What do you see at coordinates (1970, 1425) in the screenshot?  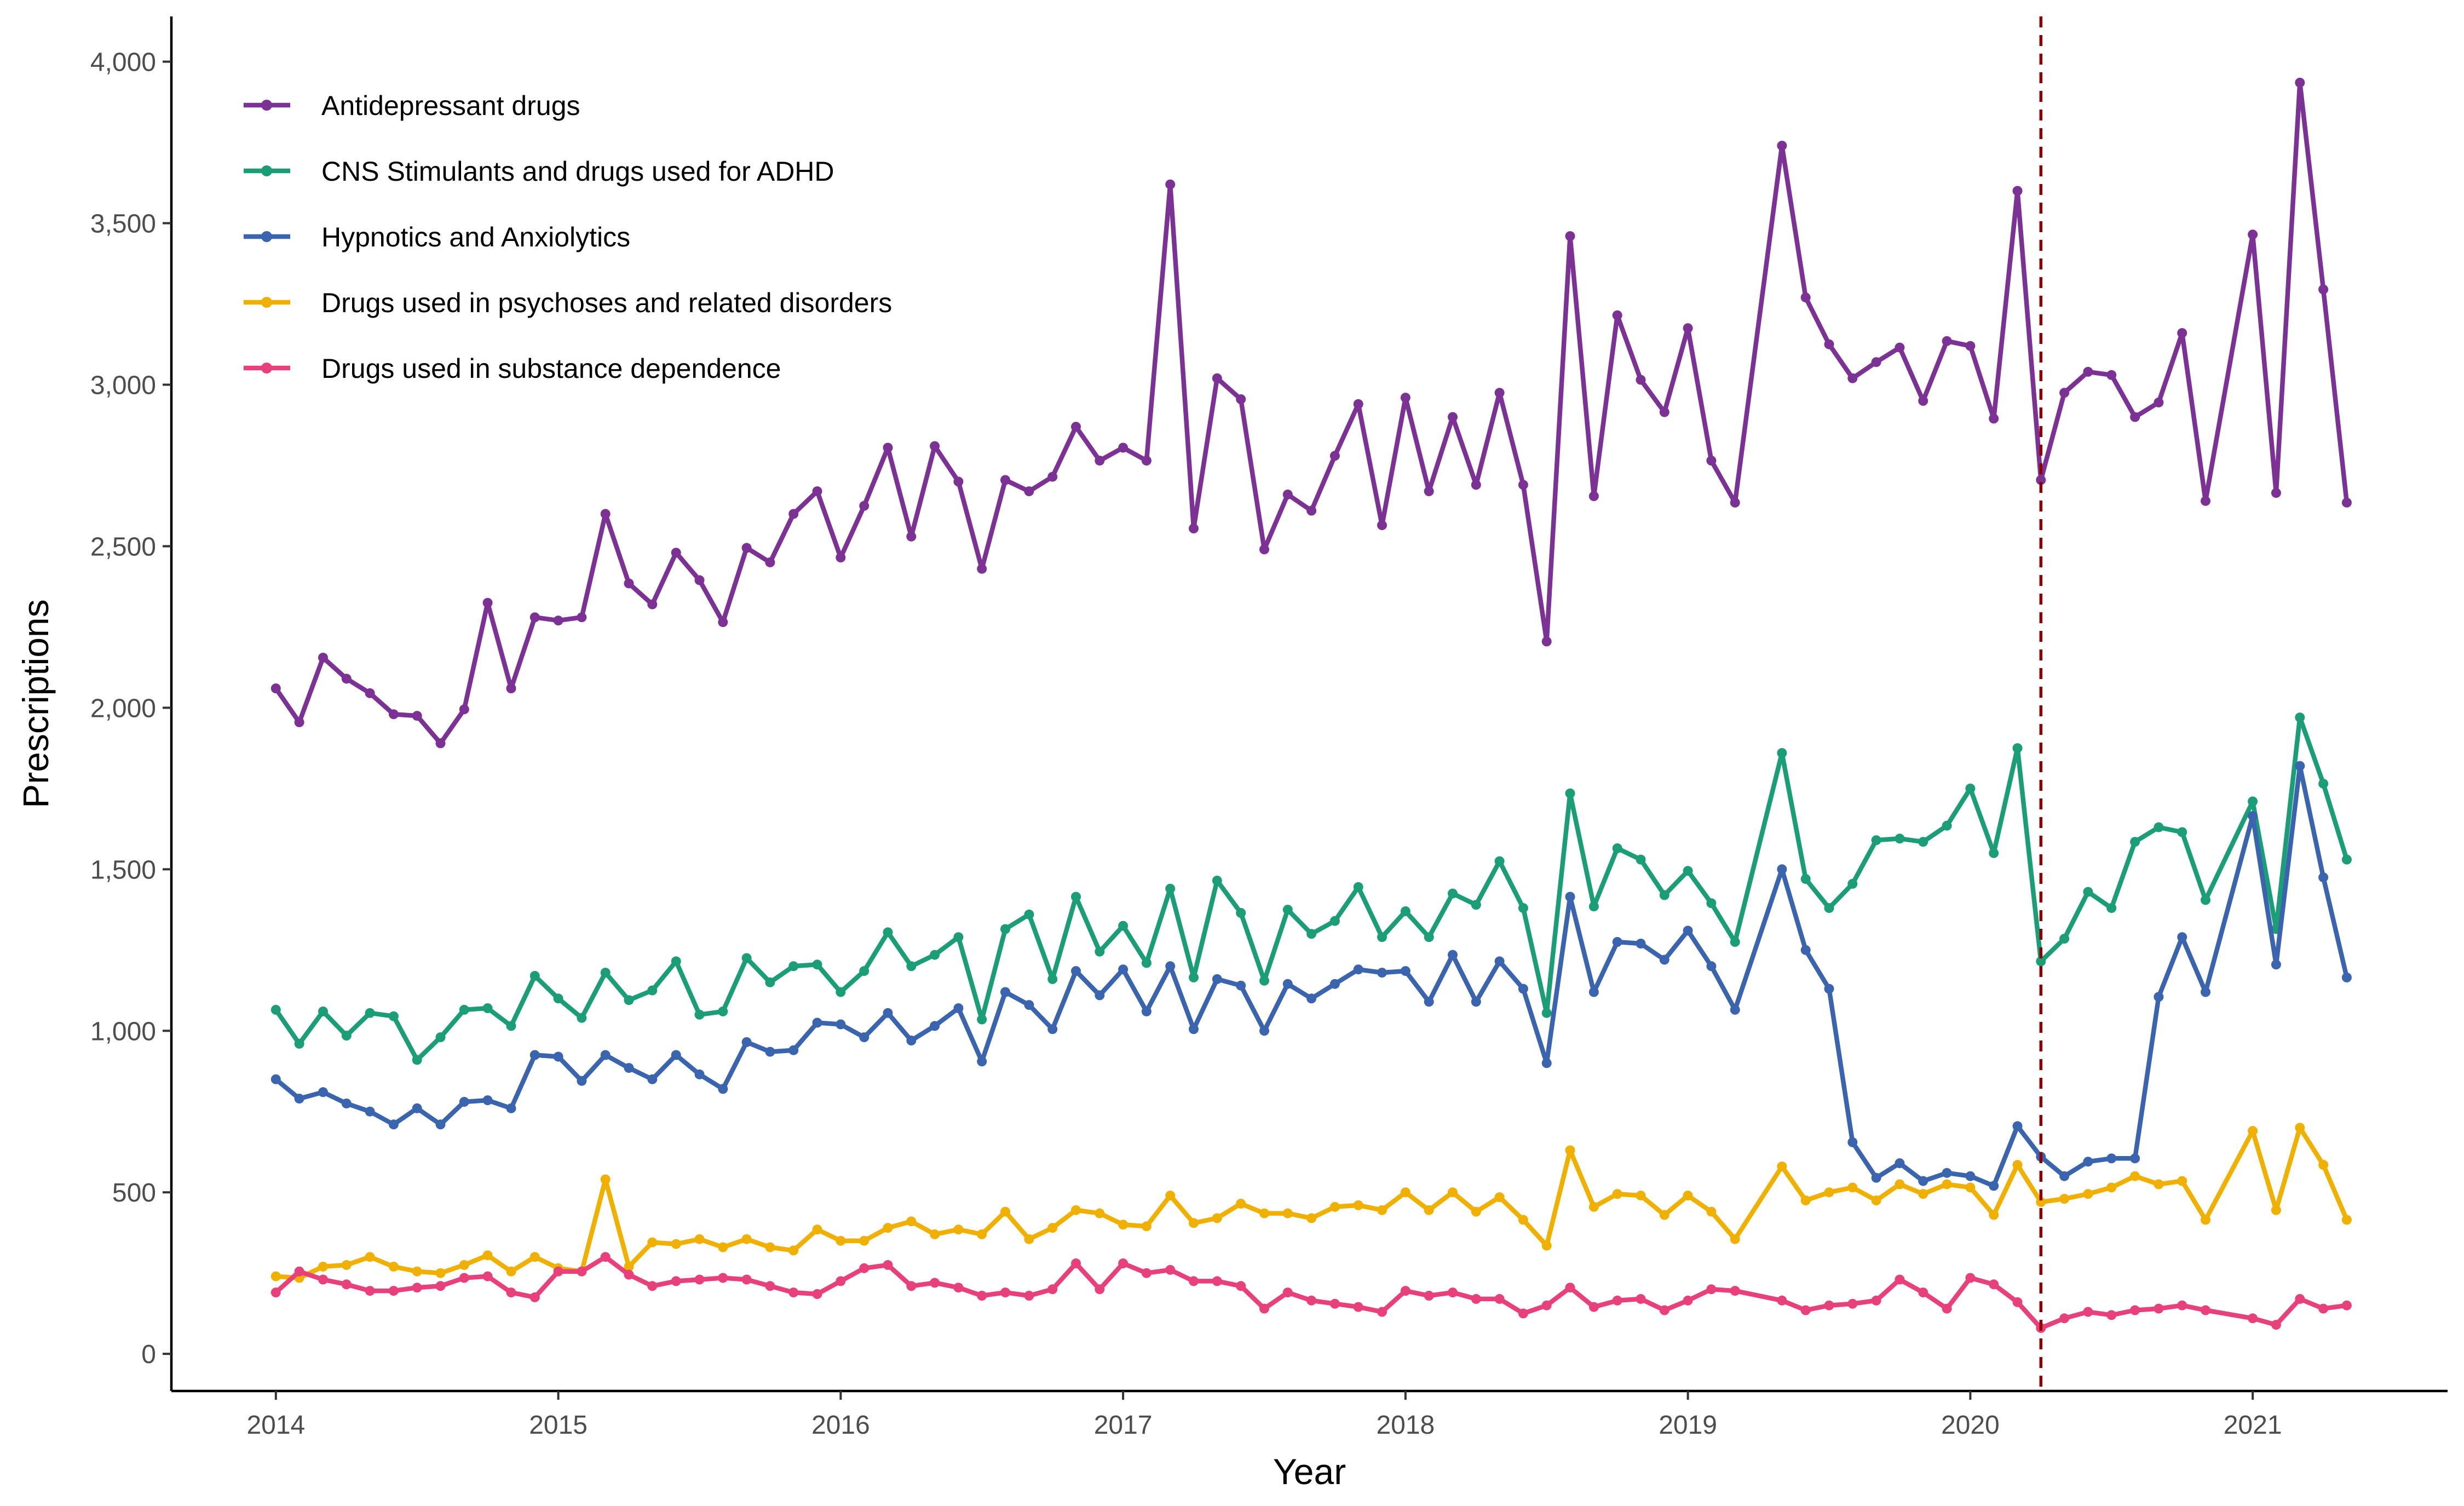 I see `x-tick-label: 2020` at bounding box center [1970, 1425].